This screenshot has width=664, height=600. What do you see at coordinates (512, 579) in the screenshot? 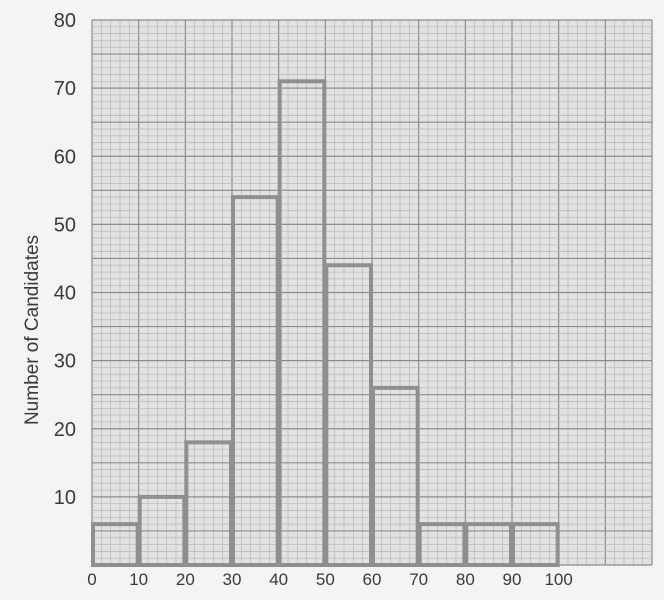
I see `x-tick-label: 90` at bounding box center [512, 579].